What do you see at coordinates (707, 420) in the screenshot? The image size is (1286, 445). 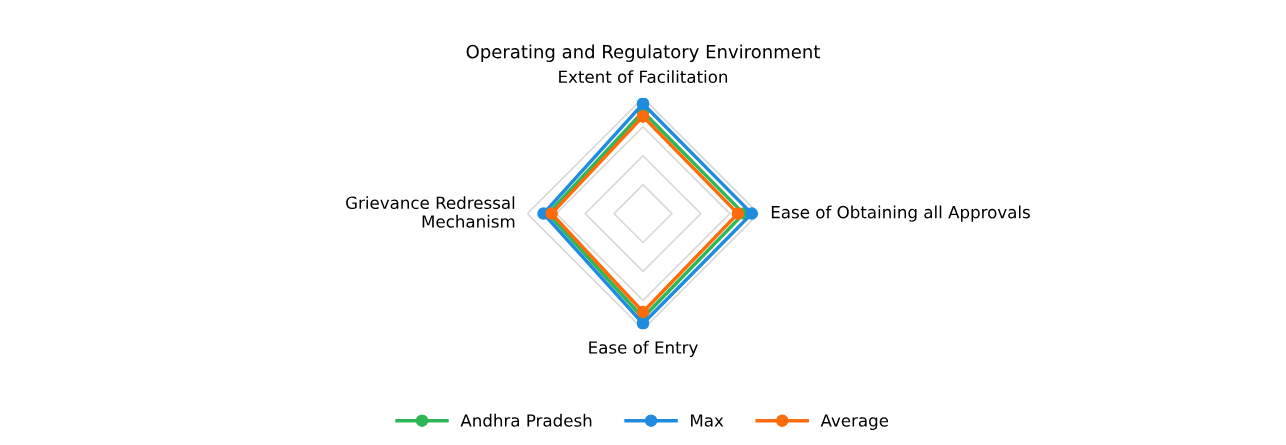 I see `legend-label: Max` at bounding box center [707, 420].